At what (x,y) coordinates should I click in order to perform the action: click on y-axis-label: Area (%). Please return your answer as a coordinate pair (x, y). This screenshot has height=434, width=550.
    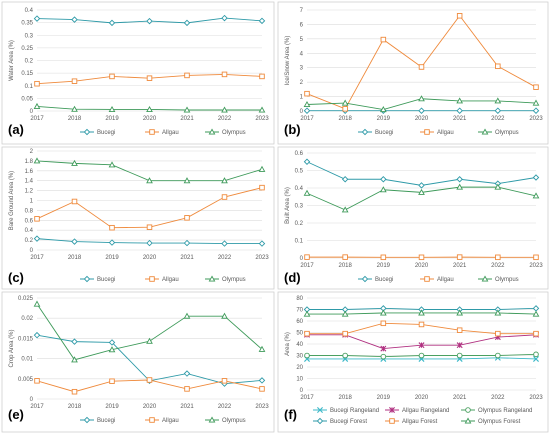
    Looking at the image, I should click on (288, 344).